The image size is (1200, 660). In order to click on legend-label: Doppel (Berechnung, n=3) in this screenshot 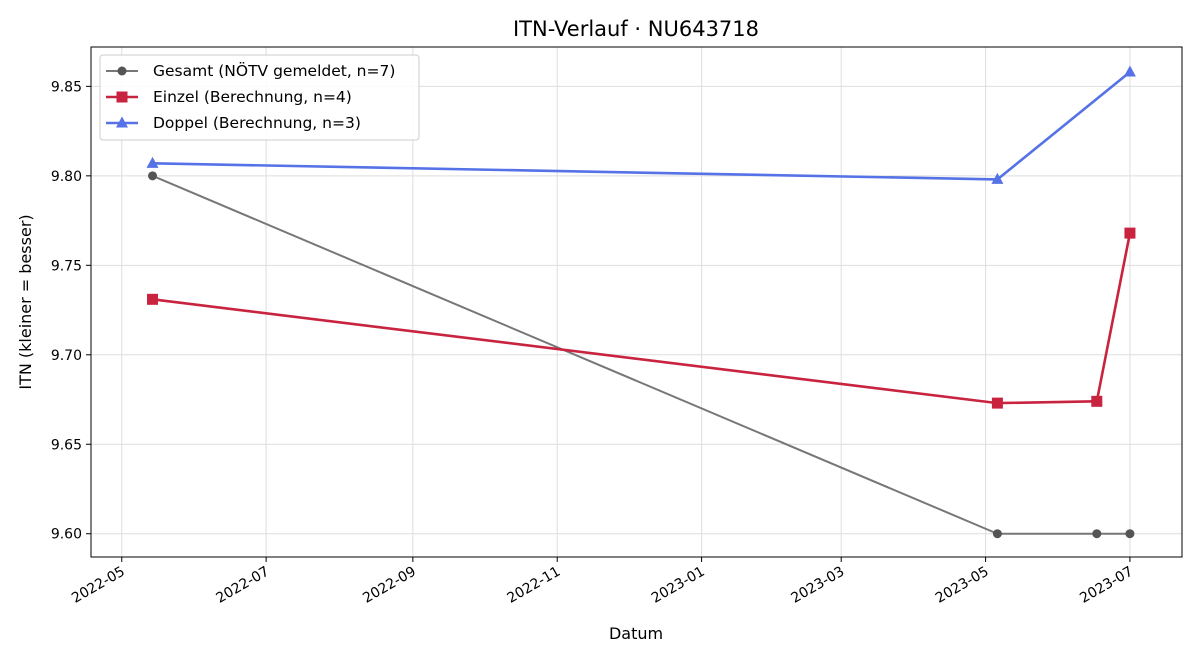, I will do `click(257, 123)`.